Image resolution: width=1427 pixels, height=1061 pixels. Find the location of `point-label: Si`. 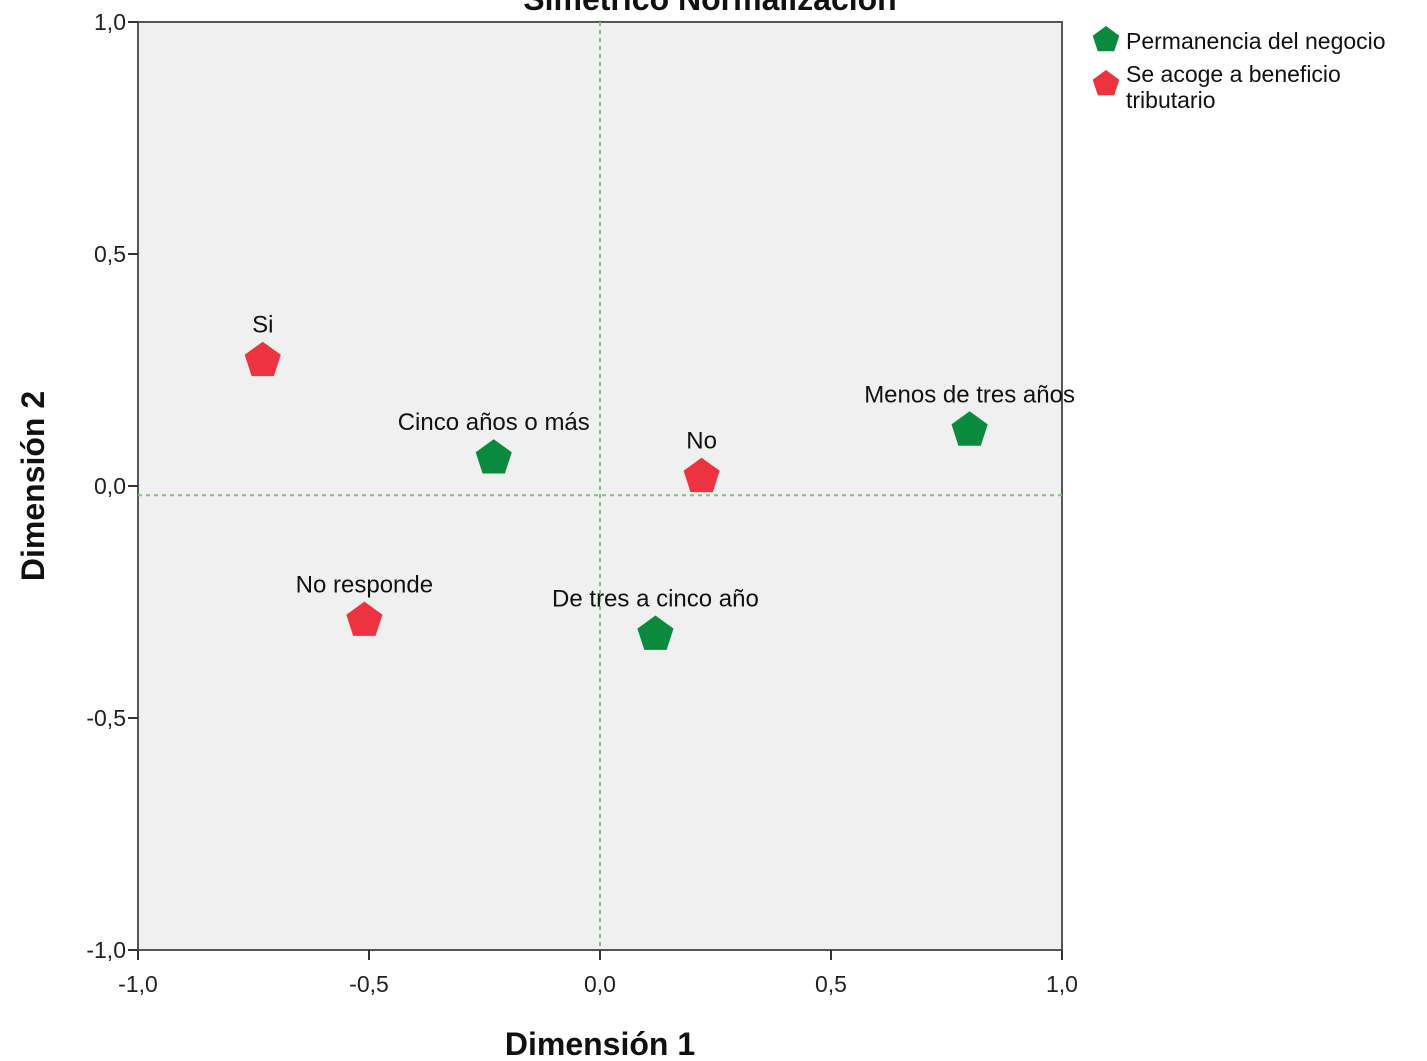

point-label: Si is located at coordinates (262, 325).